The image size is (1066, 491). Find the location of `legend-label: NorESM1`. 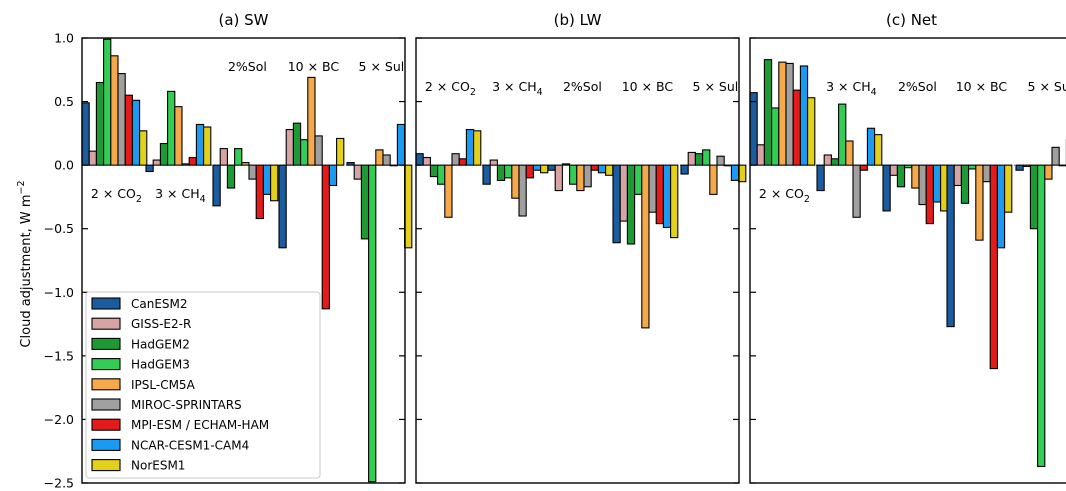

legend-label: NorESM1 is located at coordinates (158, 466).